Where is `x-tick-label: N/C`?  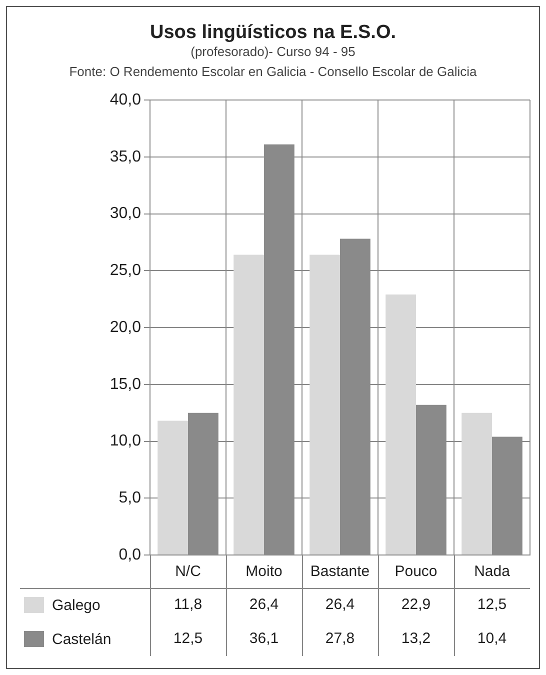 x-tick-label: N/C is located at coordinates (188, 571).